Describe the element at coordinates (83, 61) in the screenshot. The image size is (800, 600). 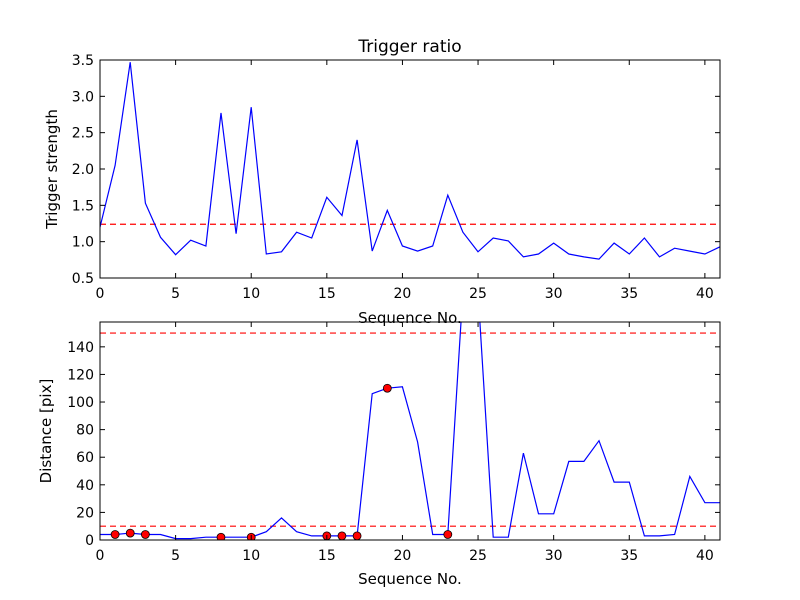
I see `y-tick-label: 3.5` at that location.